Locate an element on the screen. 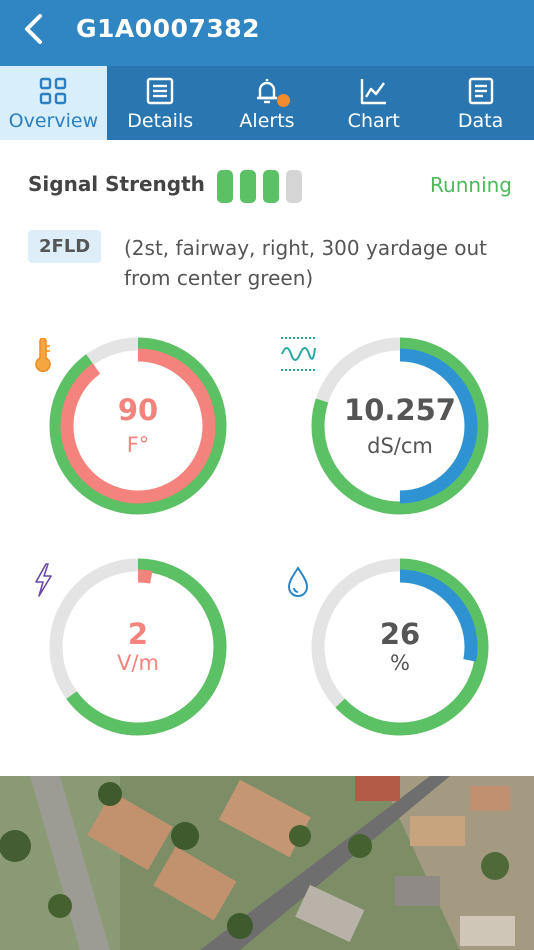 This screenshot has height=950, width=534. conductivity-wave-icon is located at coordinates (298, 354).